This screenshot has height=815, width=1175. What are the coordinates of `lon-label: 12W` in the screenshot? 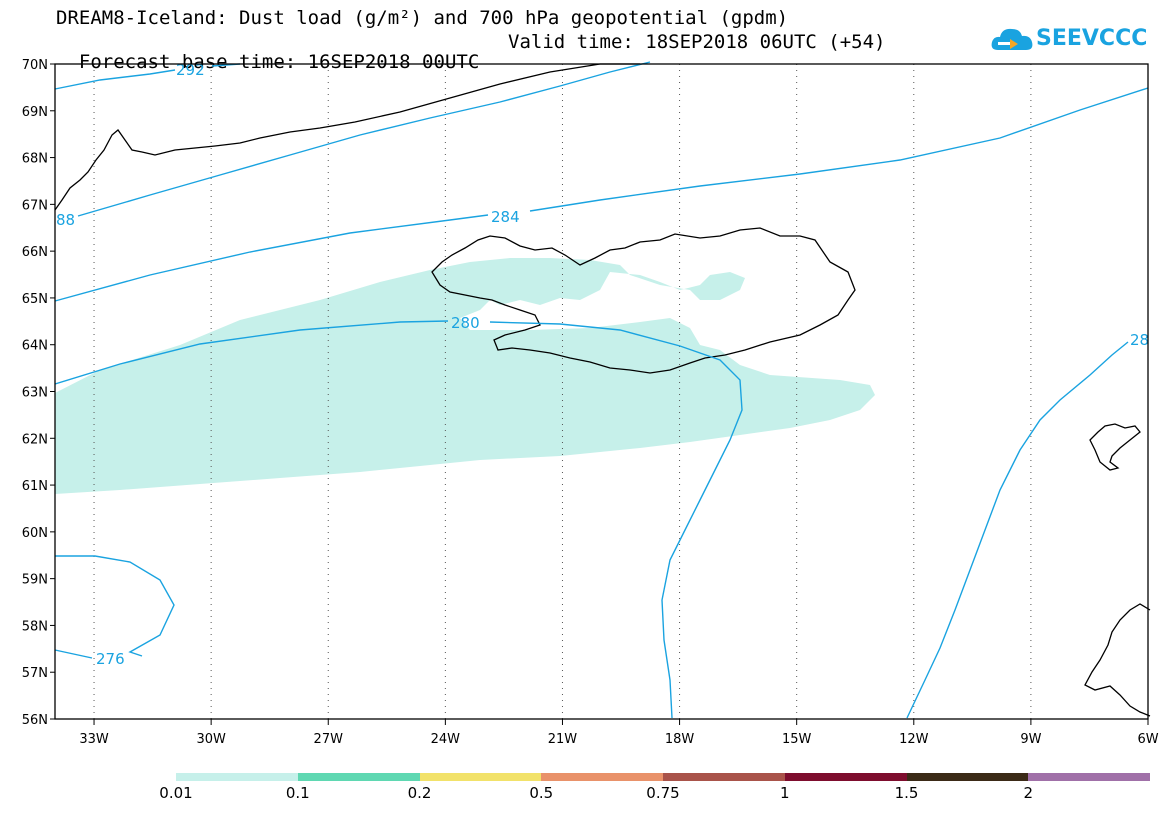 It's located at (914, 739).